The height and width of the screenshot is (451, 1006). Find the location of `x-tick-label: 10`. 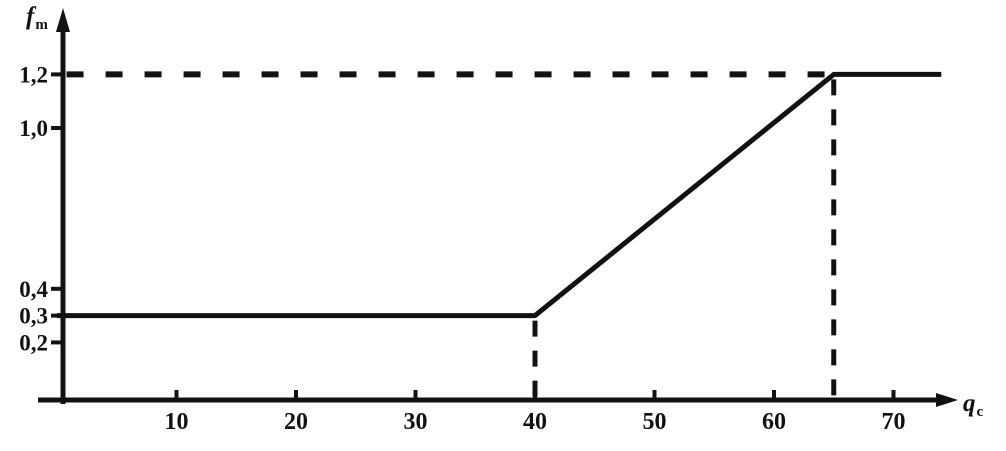

x-tick-label: 10 is located at coordinates (177, 422).